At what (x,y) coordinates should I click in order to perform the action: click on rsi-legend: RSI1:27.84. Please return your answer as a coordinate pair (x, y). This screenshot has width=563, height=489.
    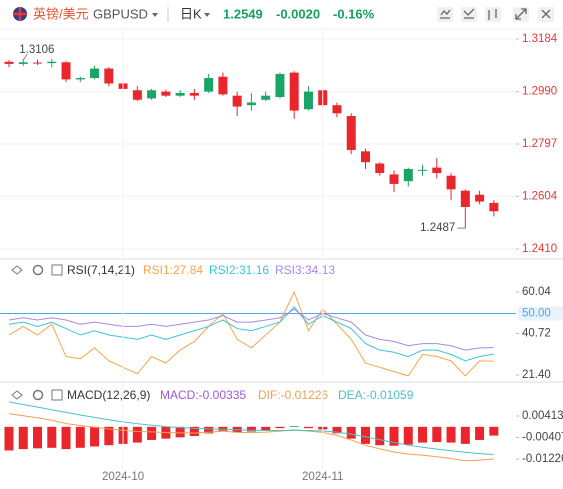
    Looking at the image, I should click on (173, 270).